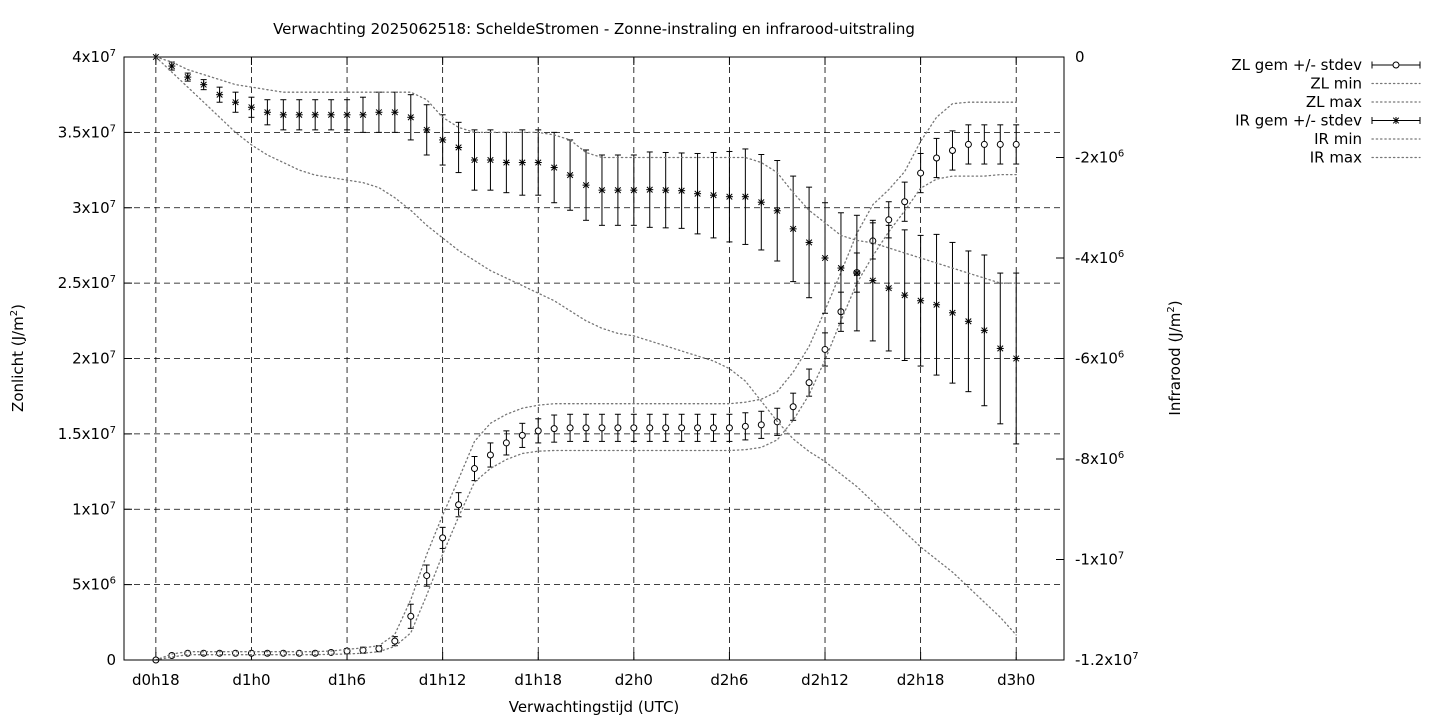  What do you see at coordinates (1099, 359) in the screenshot?
I see `y2-tick-label: -6x106` at bounding box center [1099, 359].